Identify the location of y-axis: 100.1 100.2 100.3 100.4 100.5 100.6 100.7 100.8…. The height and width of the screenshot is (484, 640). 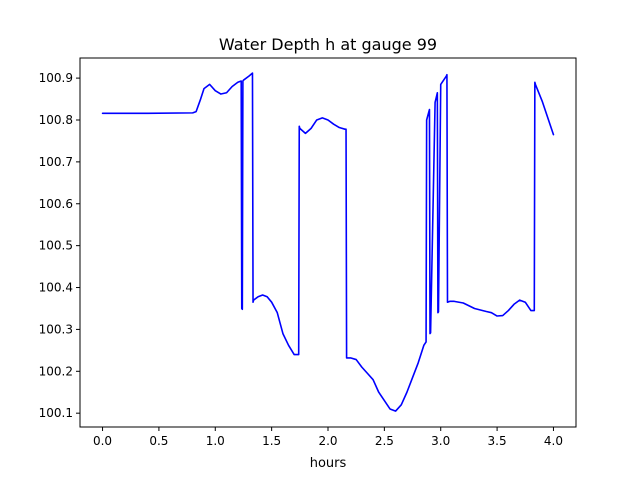
(59, 245).